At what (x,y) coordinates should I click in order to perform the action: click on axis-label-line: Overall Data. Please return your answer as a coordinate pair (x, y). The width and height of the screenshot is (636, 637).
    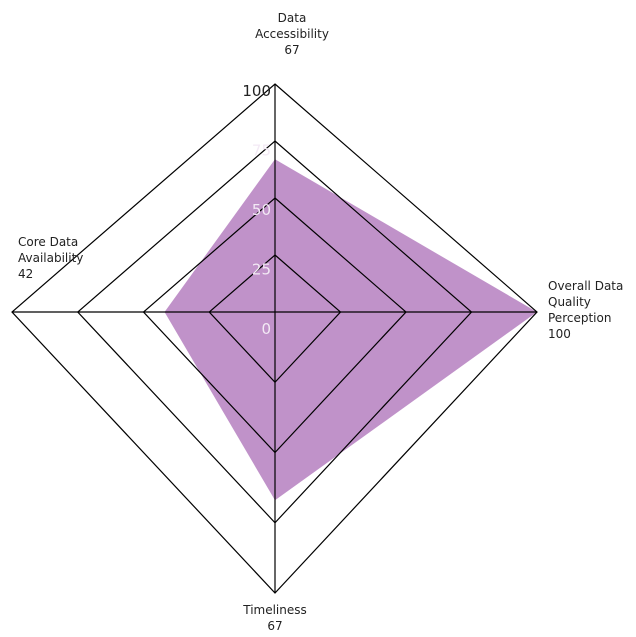
    Looking at the image, I should click on (585, 286).